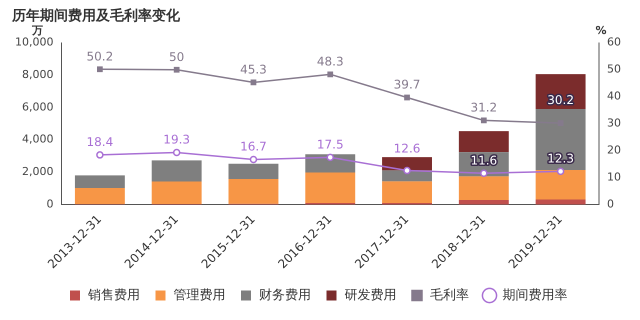  I want to click on y2-tick-label: 10, so click(614, 177).